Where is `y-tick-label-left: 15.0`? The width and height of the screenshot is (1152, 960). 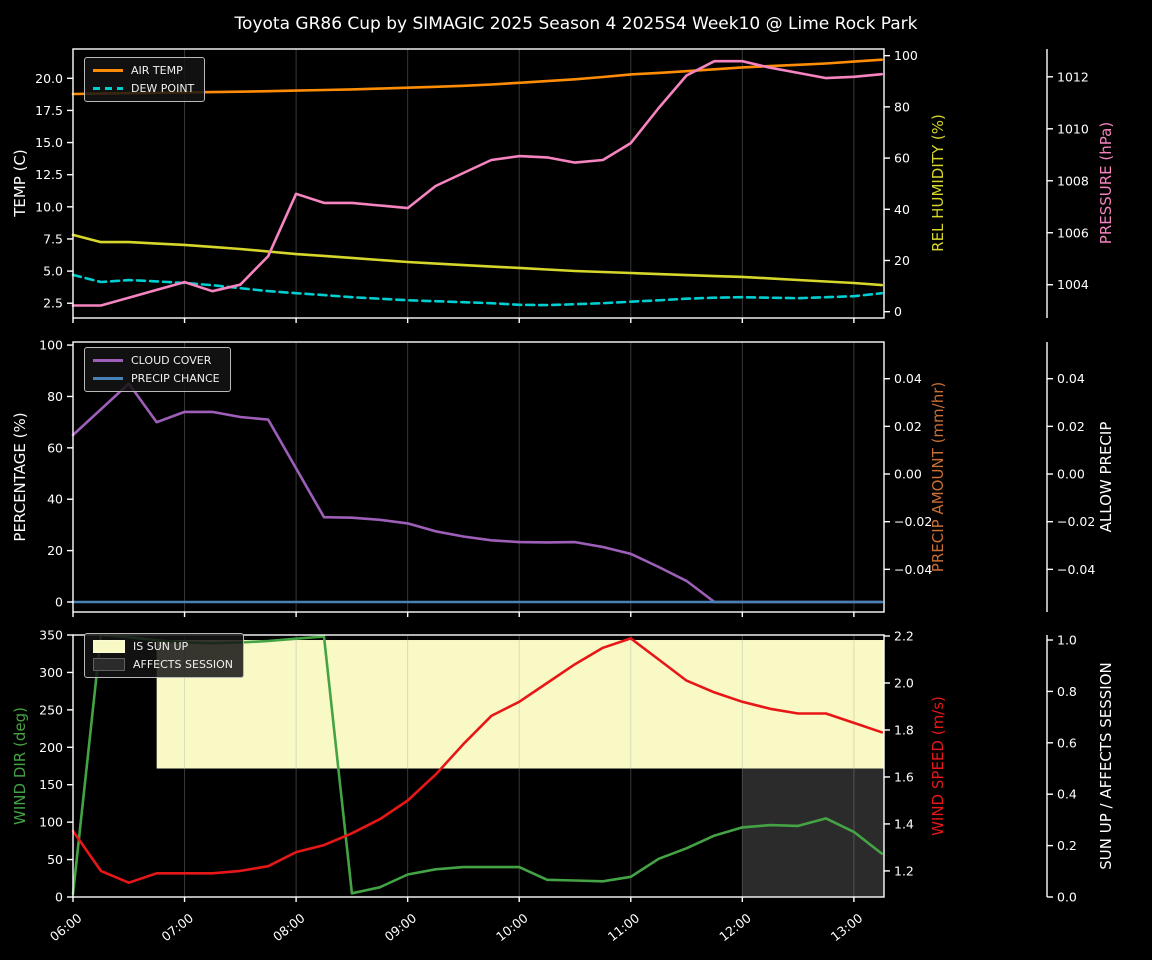
y-tick-label-left: 15.0 is located at coordinates (49, 142).